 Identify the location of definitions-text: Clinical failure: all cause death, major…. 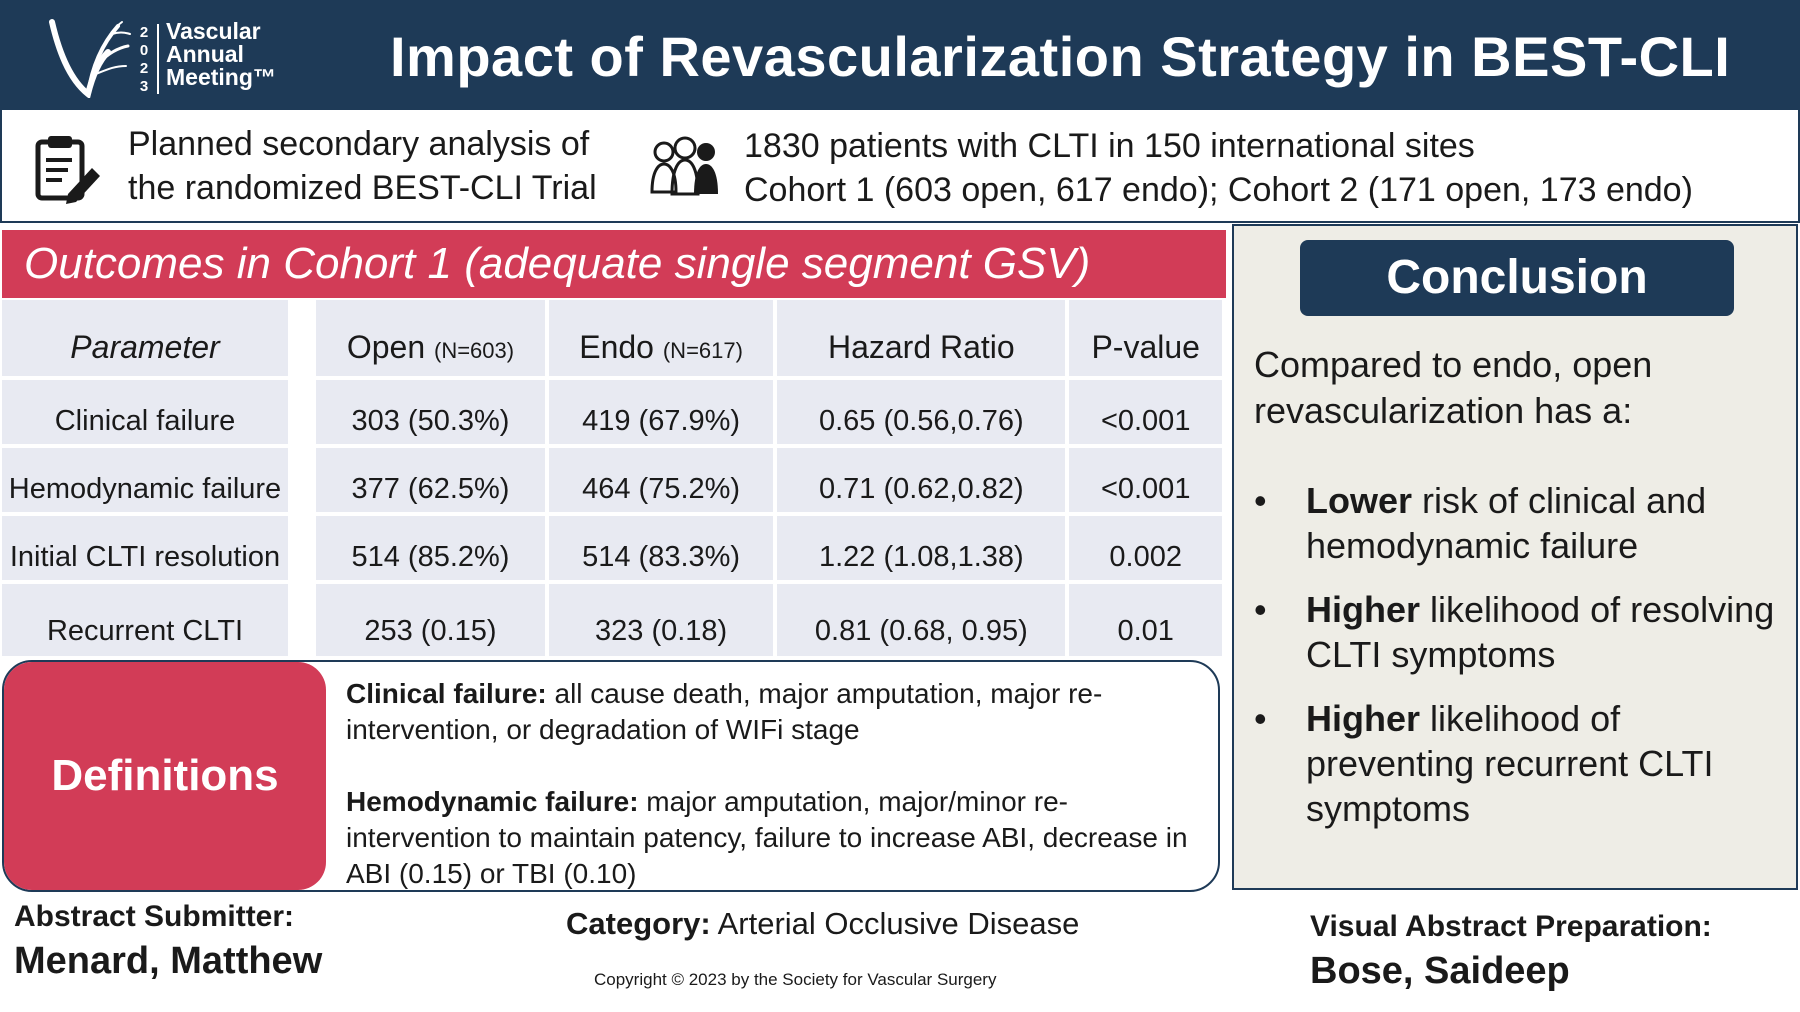
(776, 802).